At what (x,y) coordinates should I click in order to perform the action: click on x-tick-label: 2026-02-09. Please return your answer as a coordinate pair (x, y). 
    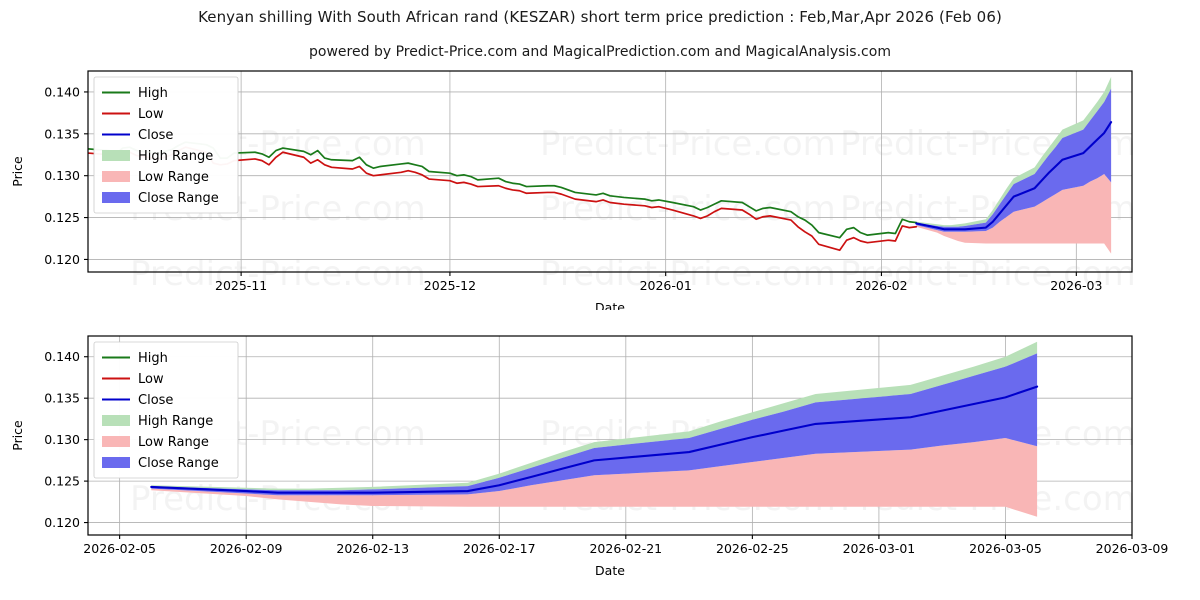
    Looking at the image, I should click on (246, 548).